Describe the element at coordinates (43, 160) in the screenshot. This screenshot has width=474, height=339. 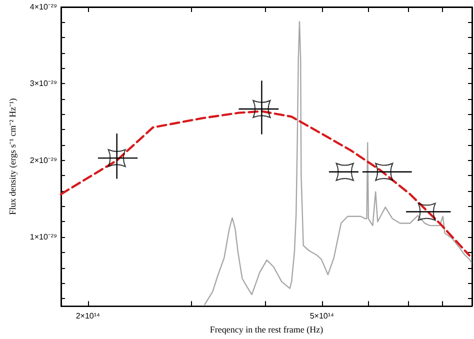
I see `y-tick-label: 2×10⁻²⁹` at that location.